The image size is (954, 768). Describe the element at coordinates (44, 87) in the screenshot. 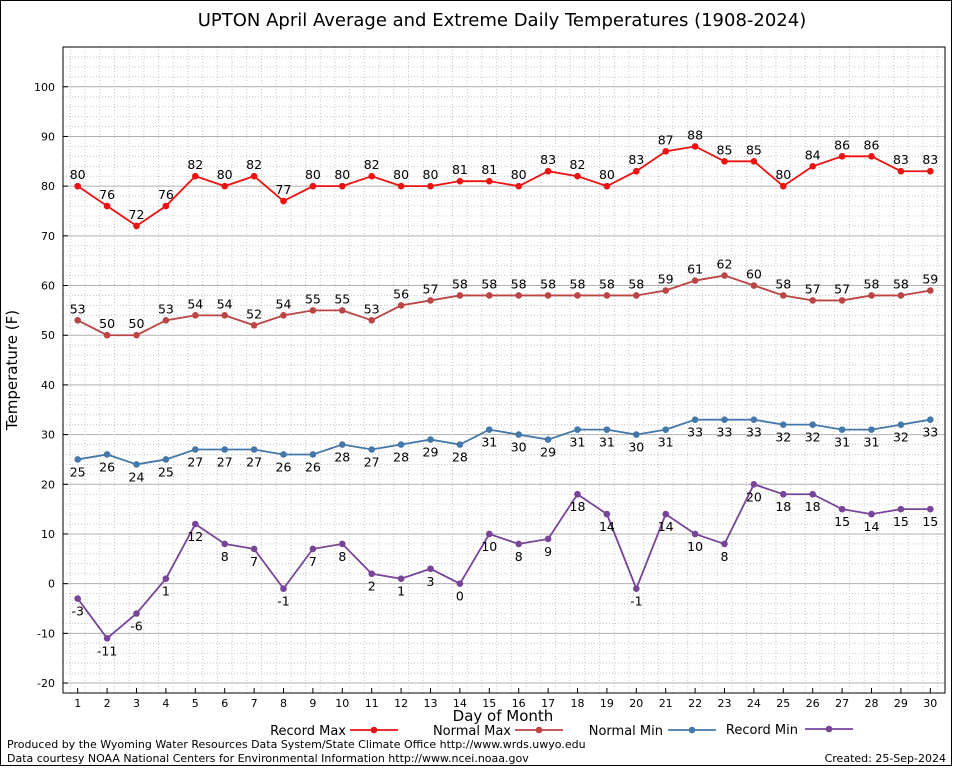

I see `y-tick-label: 100` at that location.